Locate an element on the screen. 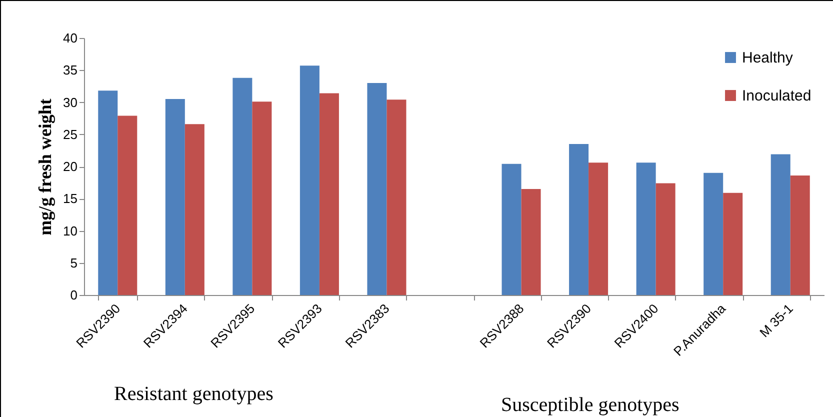  y-tick-label: 20 is located at coordinates (70, 166).